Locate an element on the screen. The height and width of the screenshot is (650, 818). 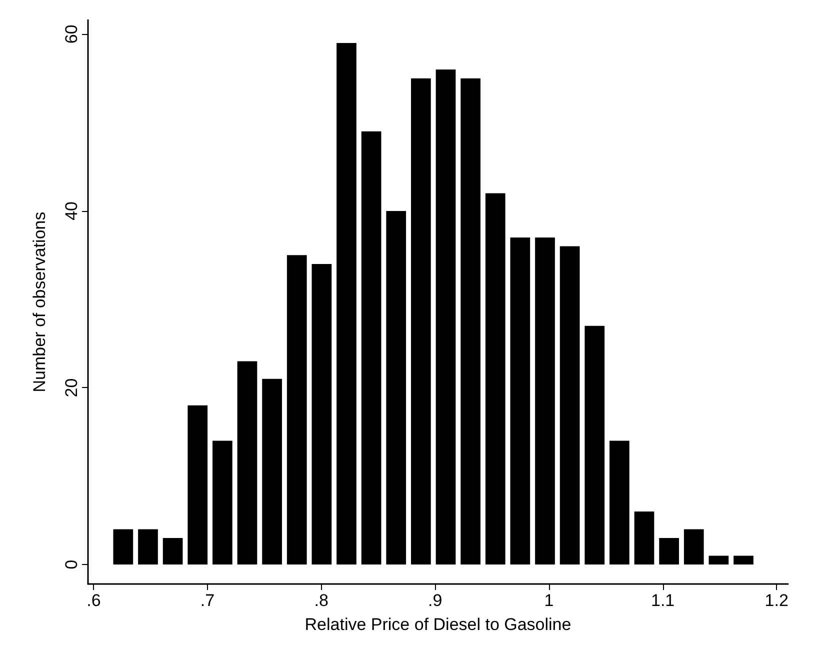
x-tick-label: 1.2 is located at coordinates (776, 600).